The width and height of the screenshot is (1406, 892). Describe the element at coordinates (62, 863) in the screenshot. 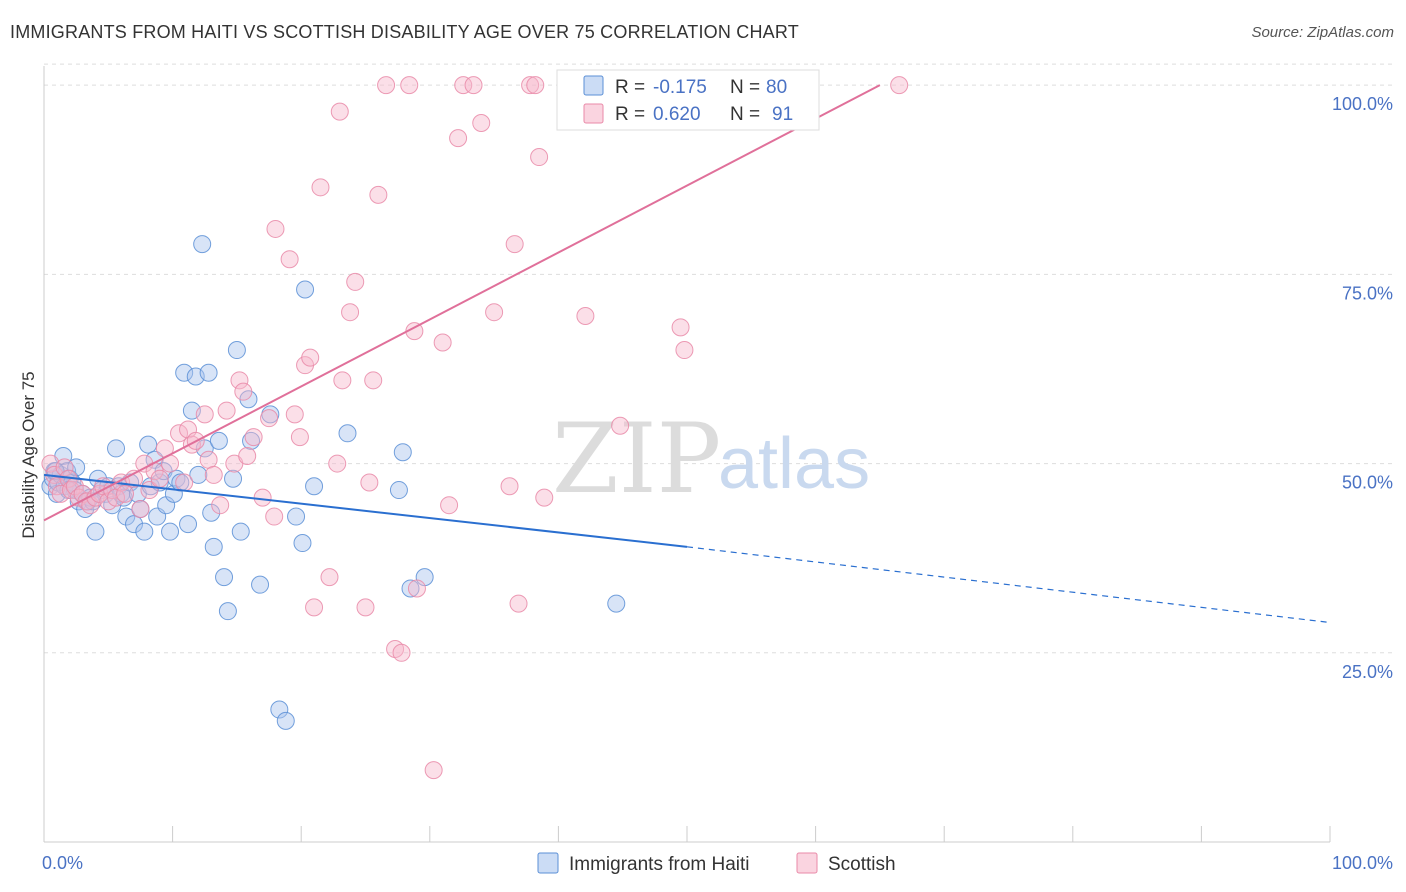

I see `x-tick-label: 0.0%` at that location.